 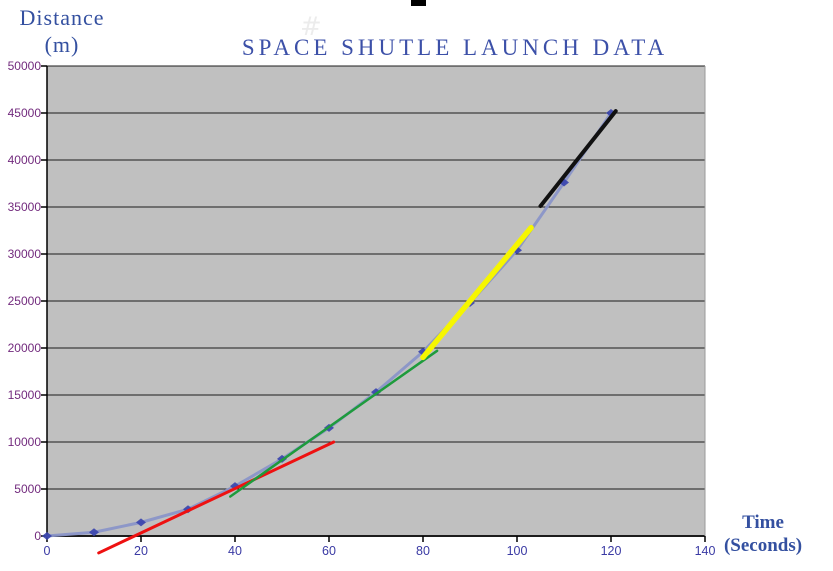 I want to click on y-tick-label: 20000, so click(x=24, y=348).